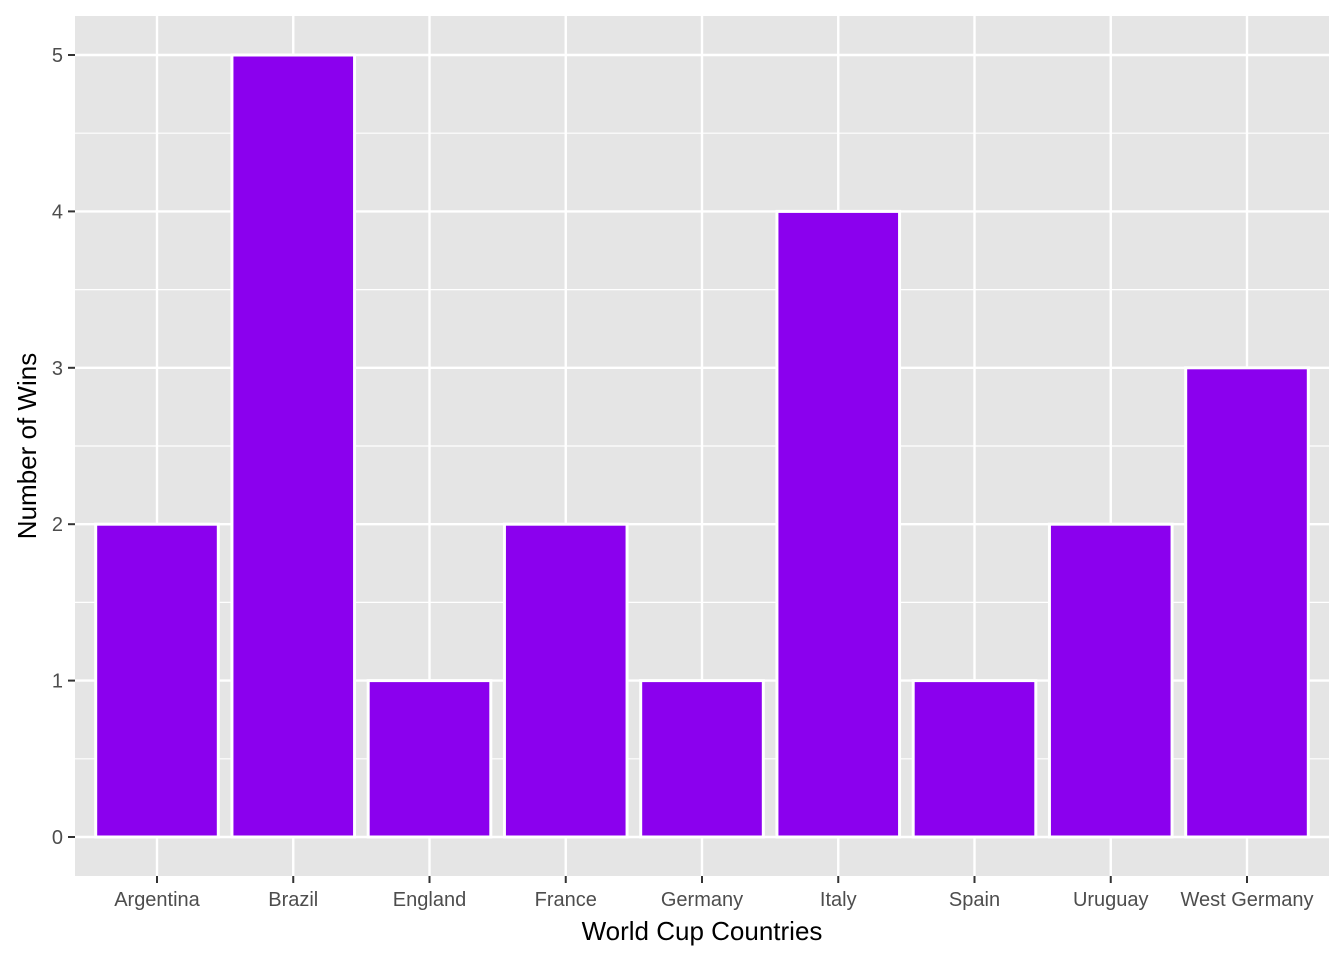 The width and height of the screenshot is (1344, 960). I want to click on y-tick-label: 2, so click(57, 525).